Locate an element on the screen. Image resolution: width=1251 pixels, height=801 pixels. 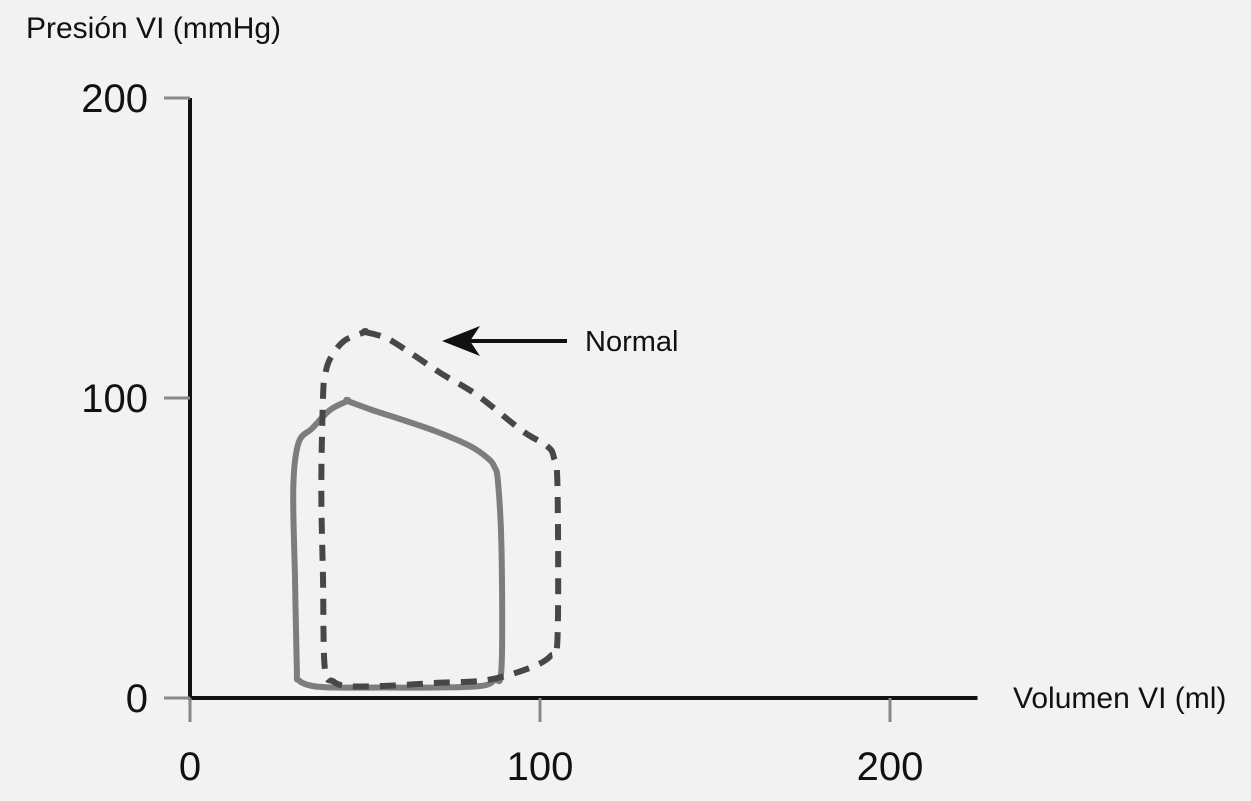
y-tick-label: 200 is located at coordinates (114, 99).